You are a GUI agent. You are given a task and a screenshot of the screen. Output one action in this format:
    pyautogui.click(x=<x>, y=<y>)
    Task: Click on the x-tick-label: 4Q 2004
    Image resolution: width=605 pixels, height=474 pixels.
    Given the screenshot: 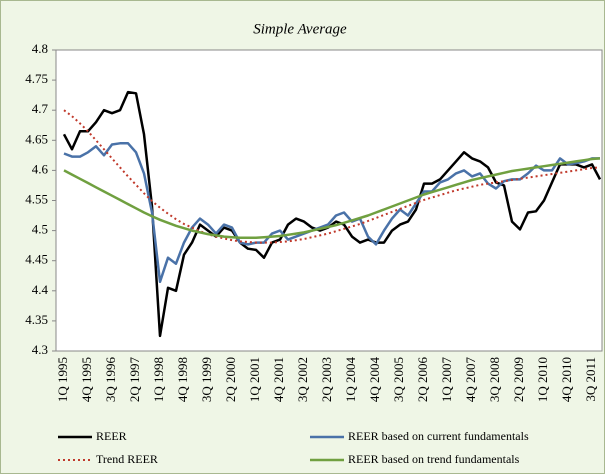 What is the action you would take?
    pyautogui.click(x=374, y=380)
    